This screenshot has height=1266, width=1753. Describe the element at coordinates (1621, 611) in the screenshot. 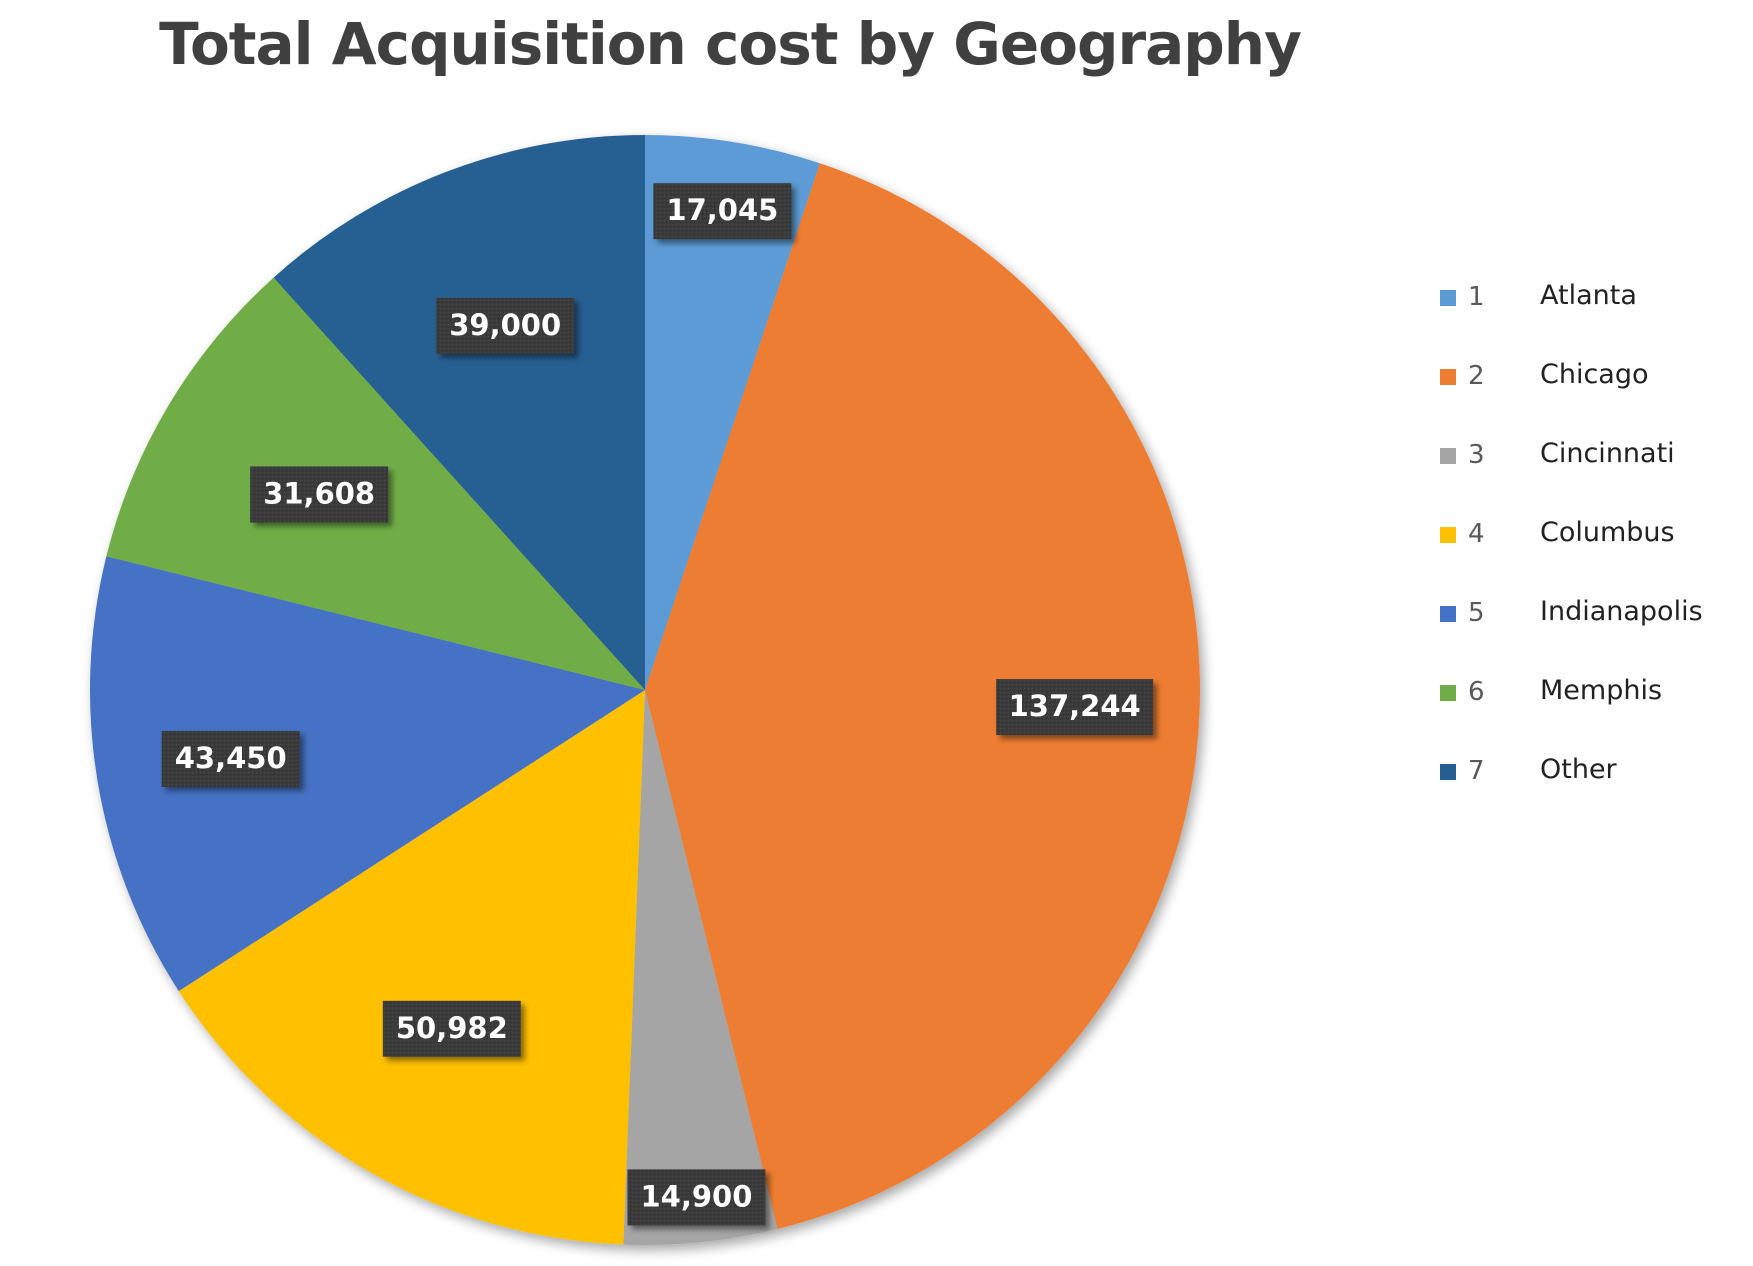

I see `legend-label: Indianapolis` at that location.